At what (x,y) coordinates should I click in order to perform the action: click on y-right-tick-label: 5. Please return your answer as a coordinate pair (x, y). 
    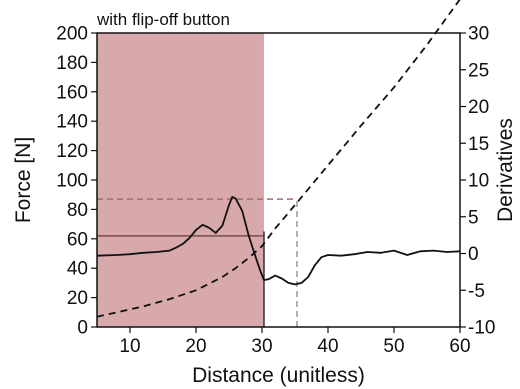
    Looking at the image, I should click on (473, 217).